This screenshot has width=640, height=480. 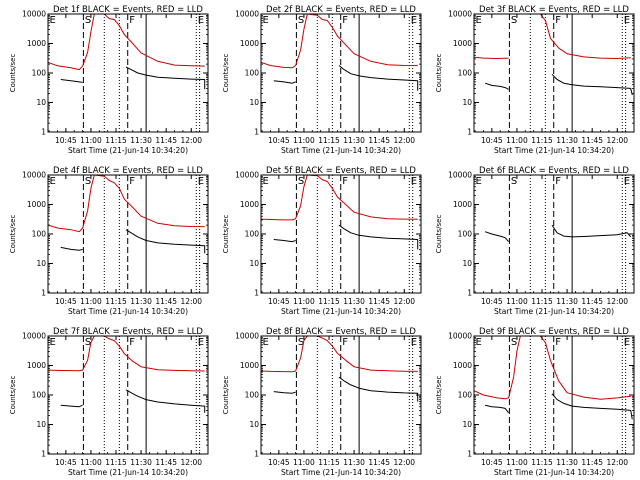 What do you see at coordinates (341, 332) in the screenshot?
I see `panel-title: Det 8f BLACK = Events, RED = LLD` at bounding box center [341, 332].